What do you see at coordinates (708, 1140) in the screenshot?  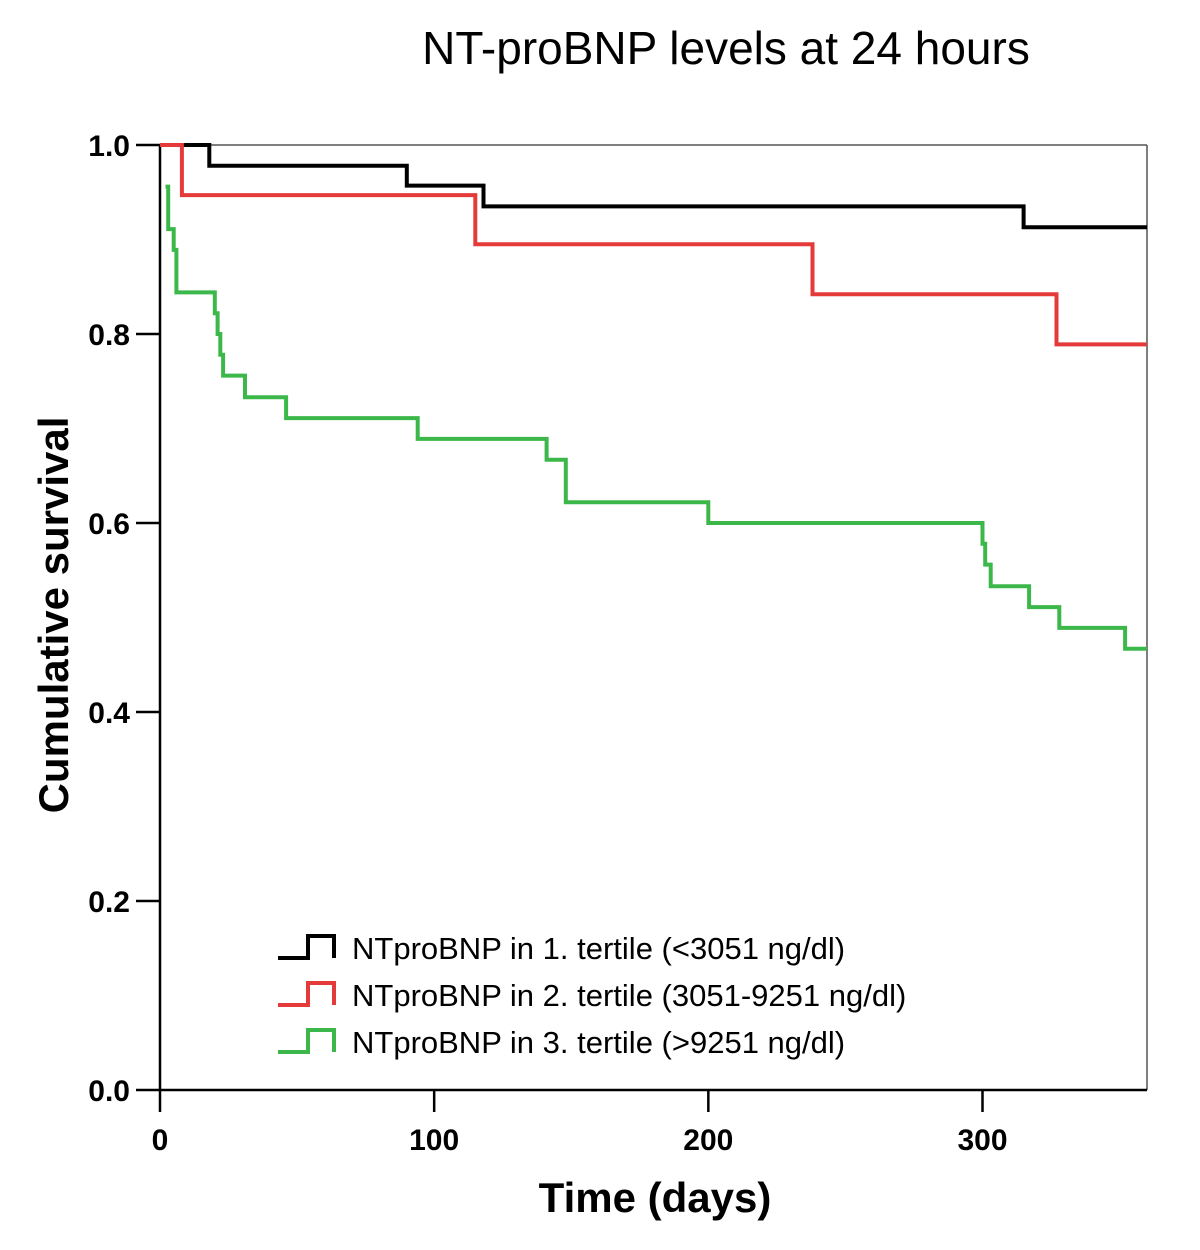 I see `x-tick-label: 200` at bounding box center [708, 1140].